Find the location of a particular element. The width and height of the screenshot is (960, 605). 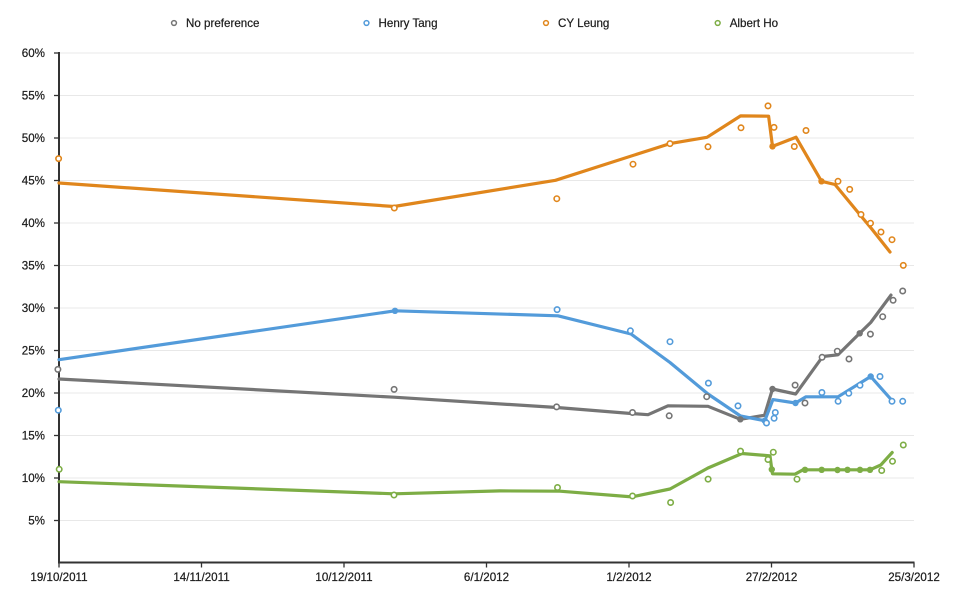

svg-text: No preference is located at coordinates (222, 23).